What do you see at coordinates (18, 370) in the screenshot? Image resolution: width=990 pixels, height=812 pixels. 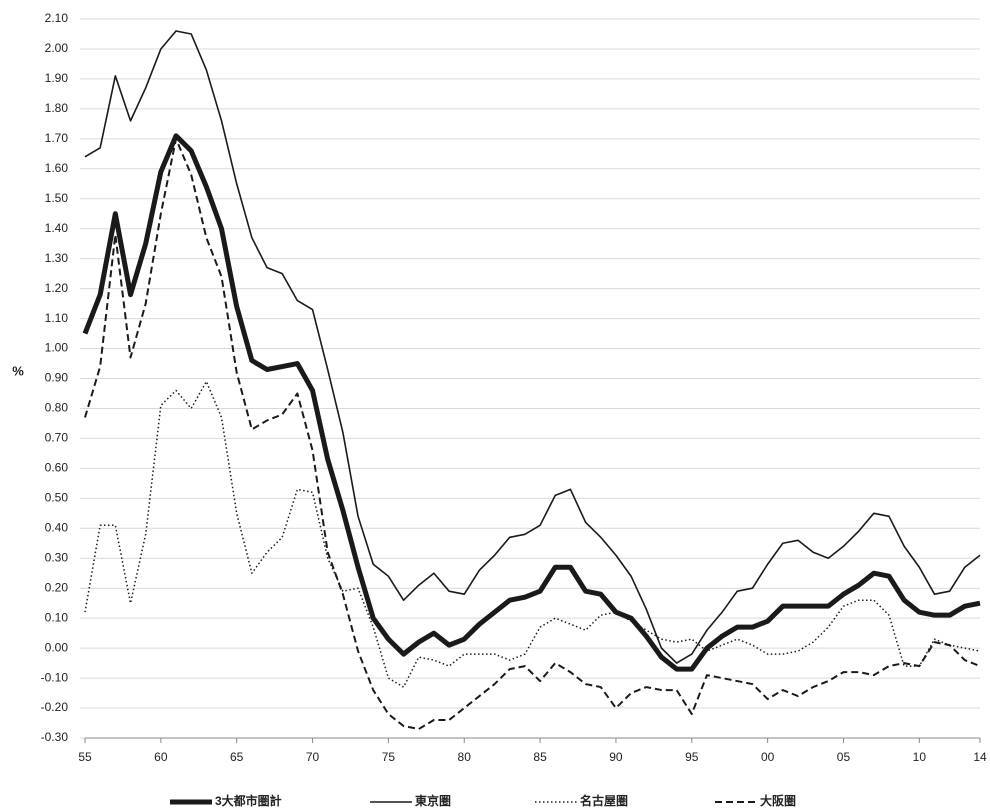 I see `y-axis-label: %` at bounding box center [18, 370].